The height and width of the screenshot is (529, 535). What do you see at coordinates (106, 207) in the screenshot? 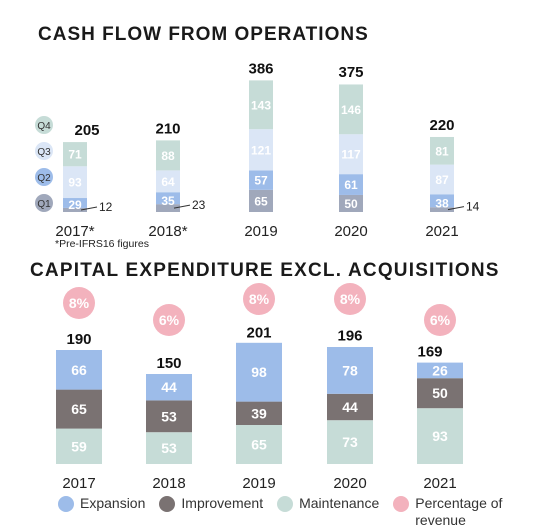
I see `value-label-q1-0: 12` at bounding box center [106, 207].